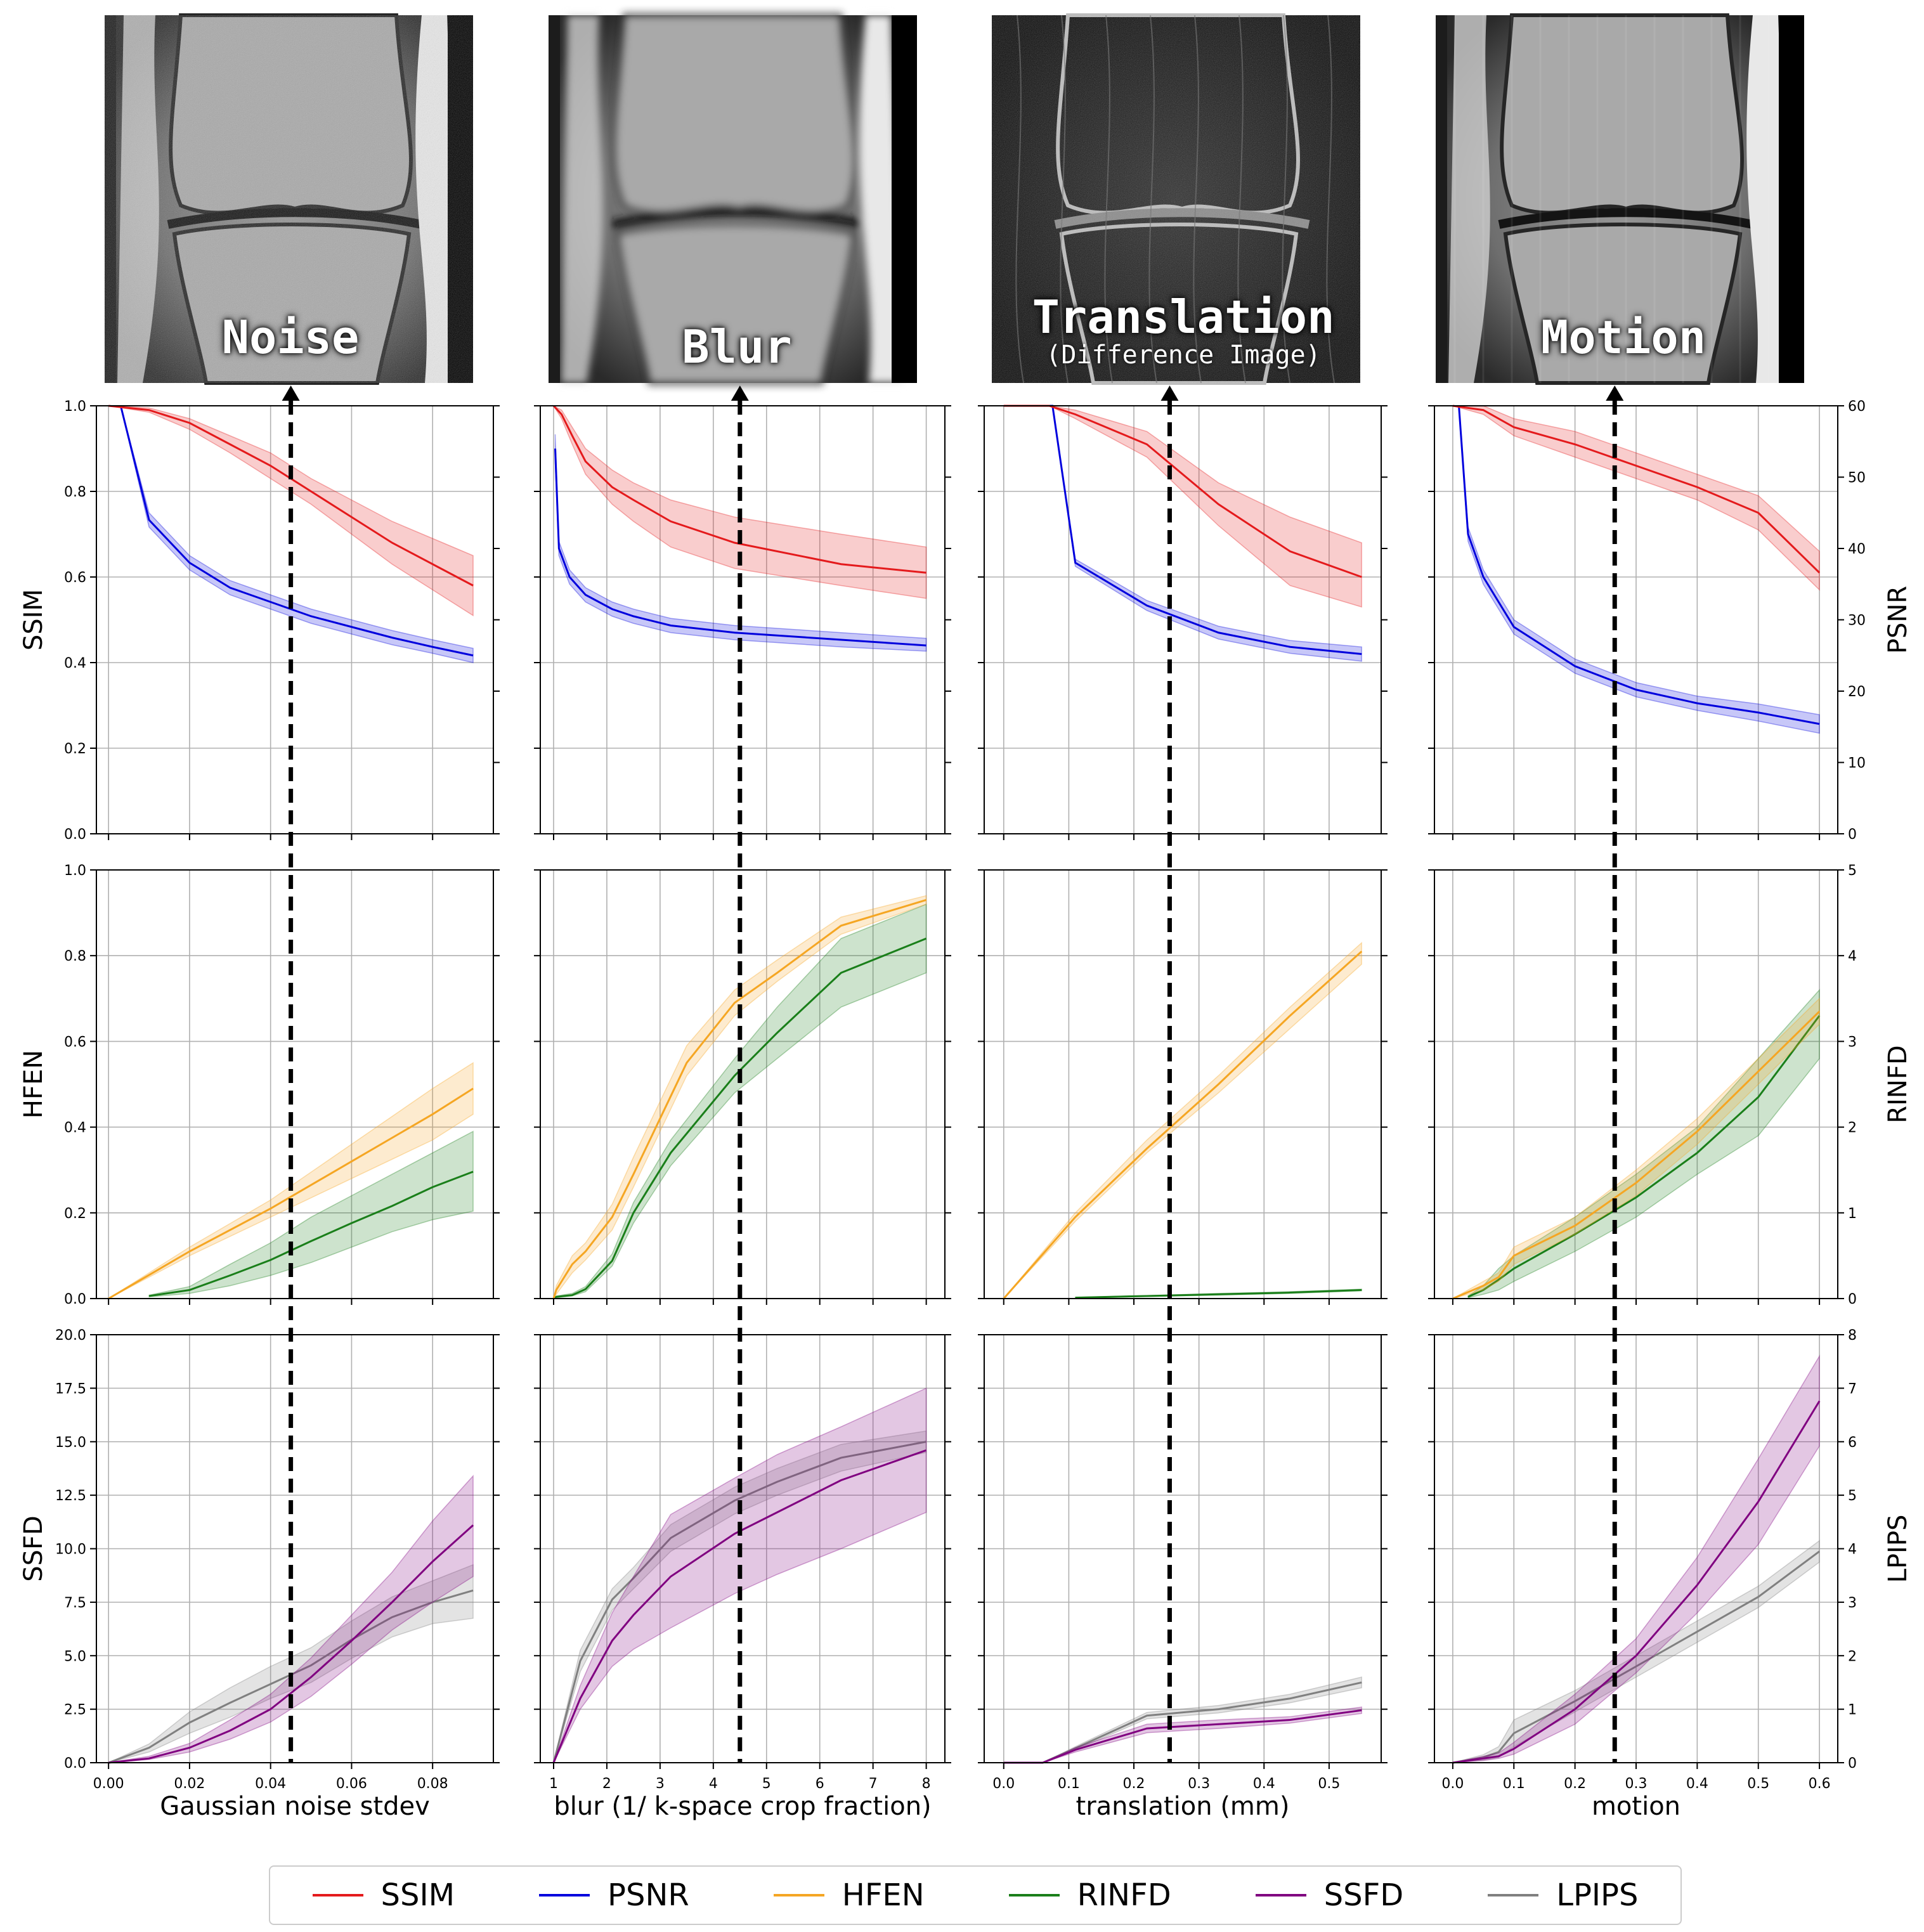 This screenshot has height=1932, width=1924. Describe the element at coordinates (289, 199) in the screenshot. I see `noise-texture` at that location.